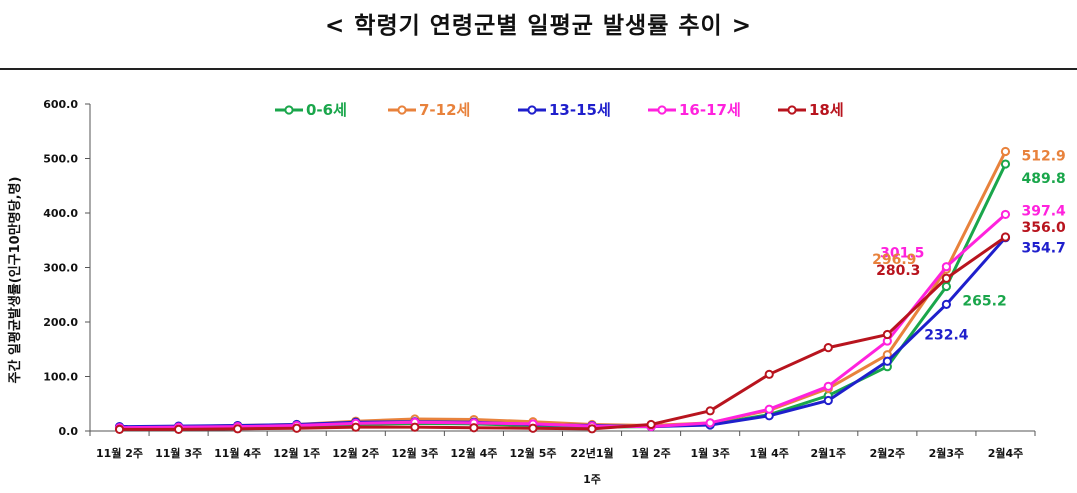 The width and height of the screenshot is (1077, 493). What do you see at coordinates (15, 280) in the screenshot?
I see `y-axis-label: 주간 일평균발생률(인구10만명당,명)` at bounding box center [15, 280].